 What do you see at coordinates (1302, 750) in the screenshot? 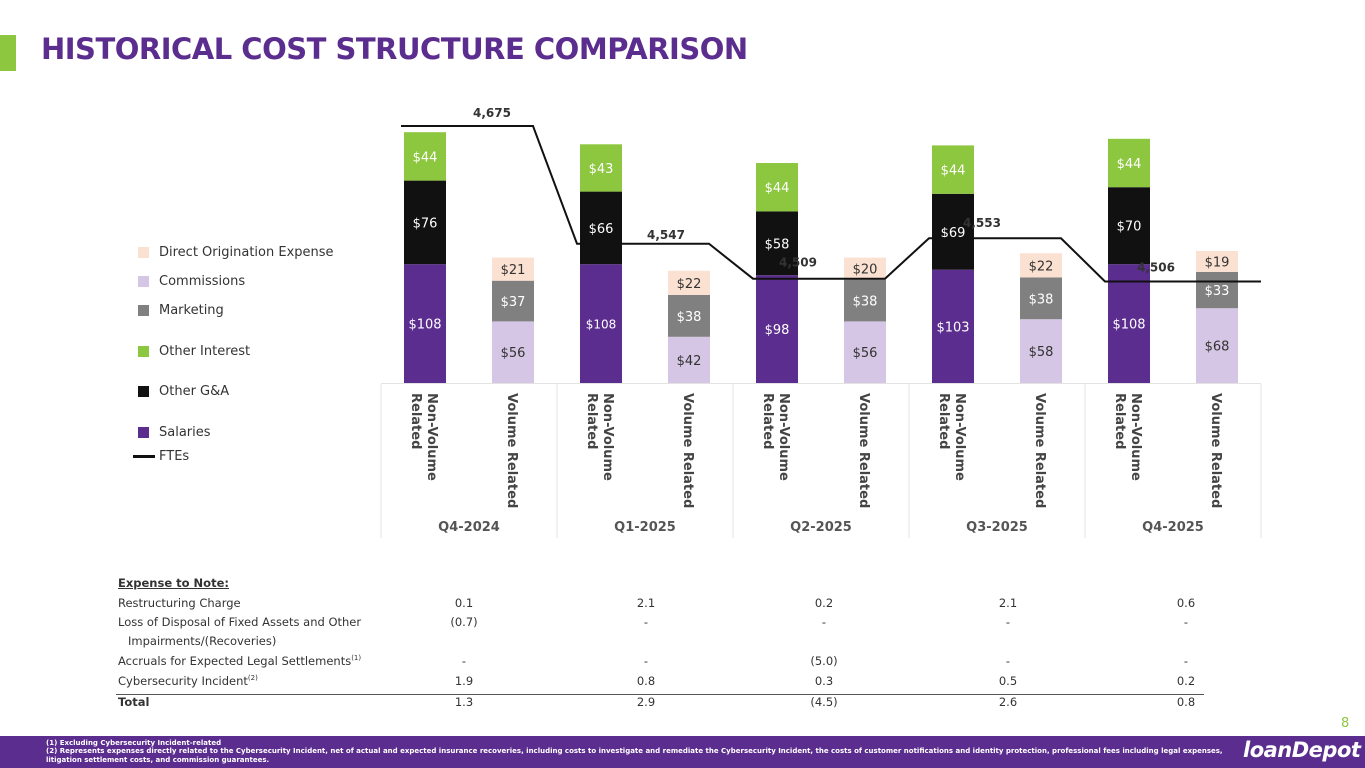
I see `loandepot-logo: loanDepot` at bounding box center [1302, 750].